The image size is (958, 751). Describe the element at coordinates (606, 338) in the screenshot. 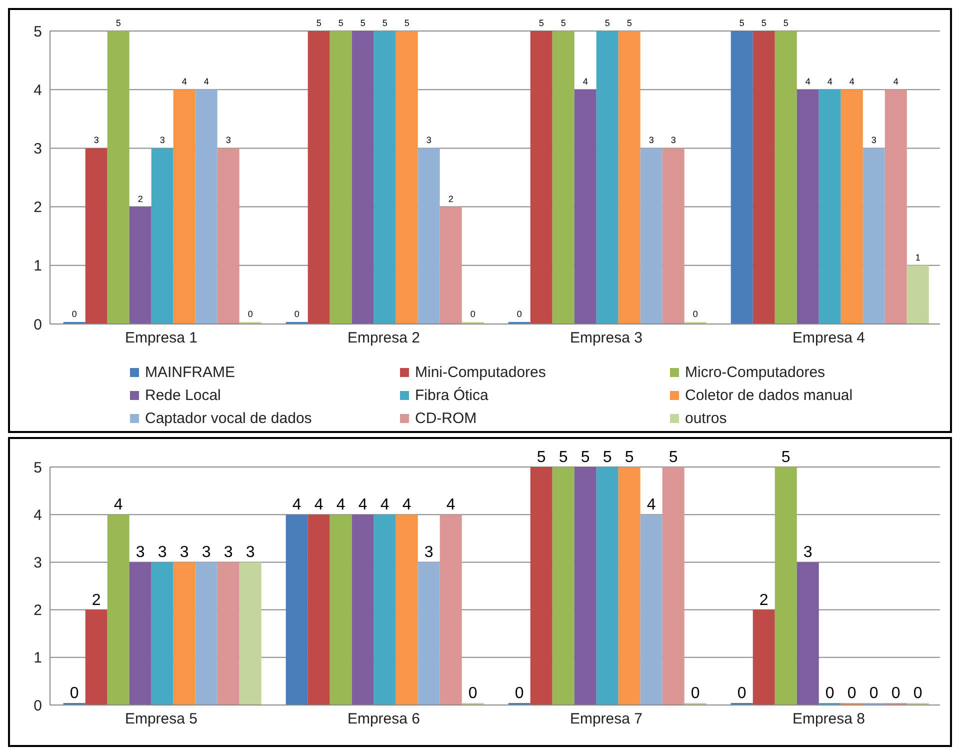

I see `x-tick-label: Empresa 3` at that location.